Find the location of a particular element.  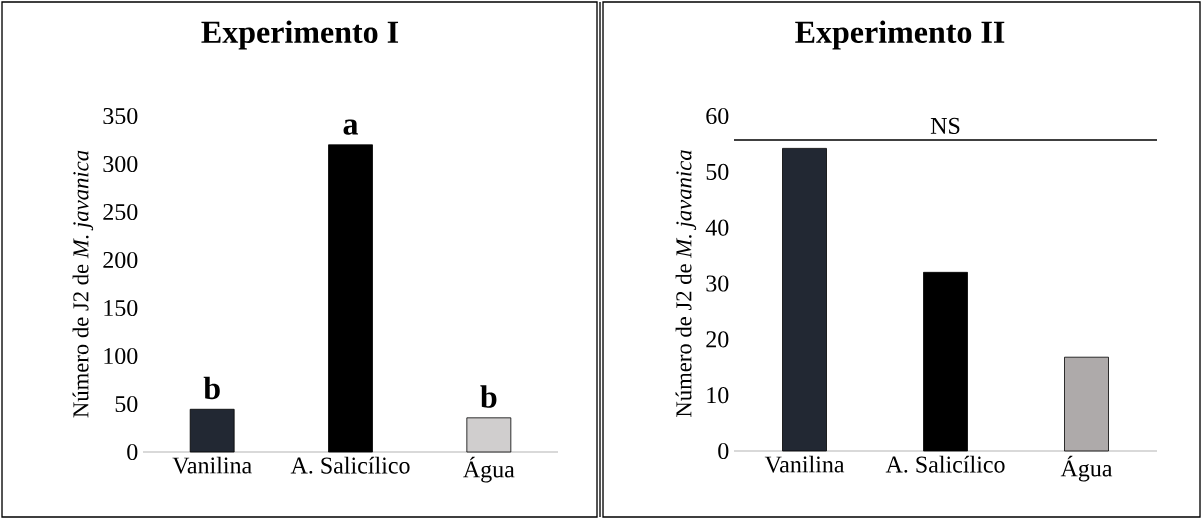

y-tick-label: 200 is located at coordinates (120, 260).